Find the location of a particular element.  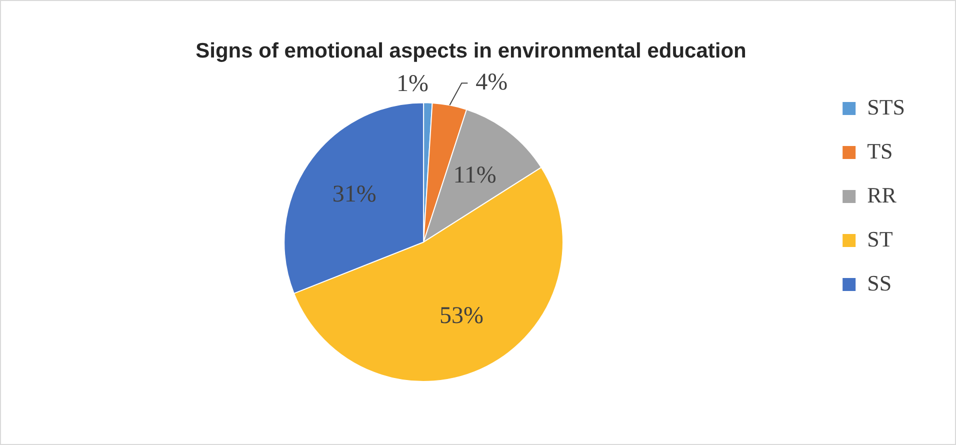

legend-label: SS is located at coordinates (879, 283).